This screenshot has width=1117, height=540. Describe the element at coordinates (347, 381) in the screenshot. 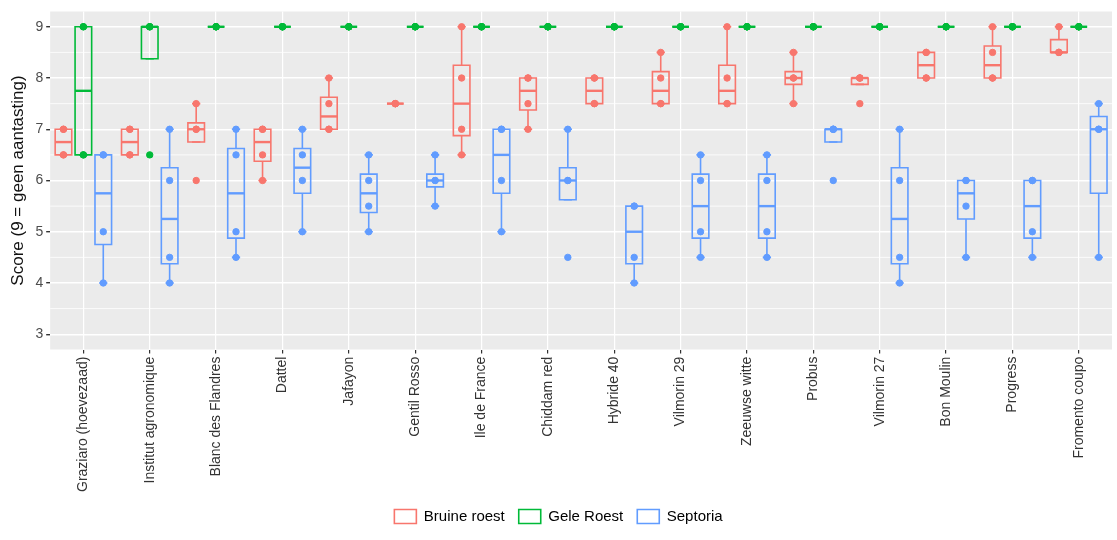

I see `x-tick-label: Jafayon` at that location.